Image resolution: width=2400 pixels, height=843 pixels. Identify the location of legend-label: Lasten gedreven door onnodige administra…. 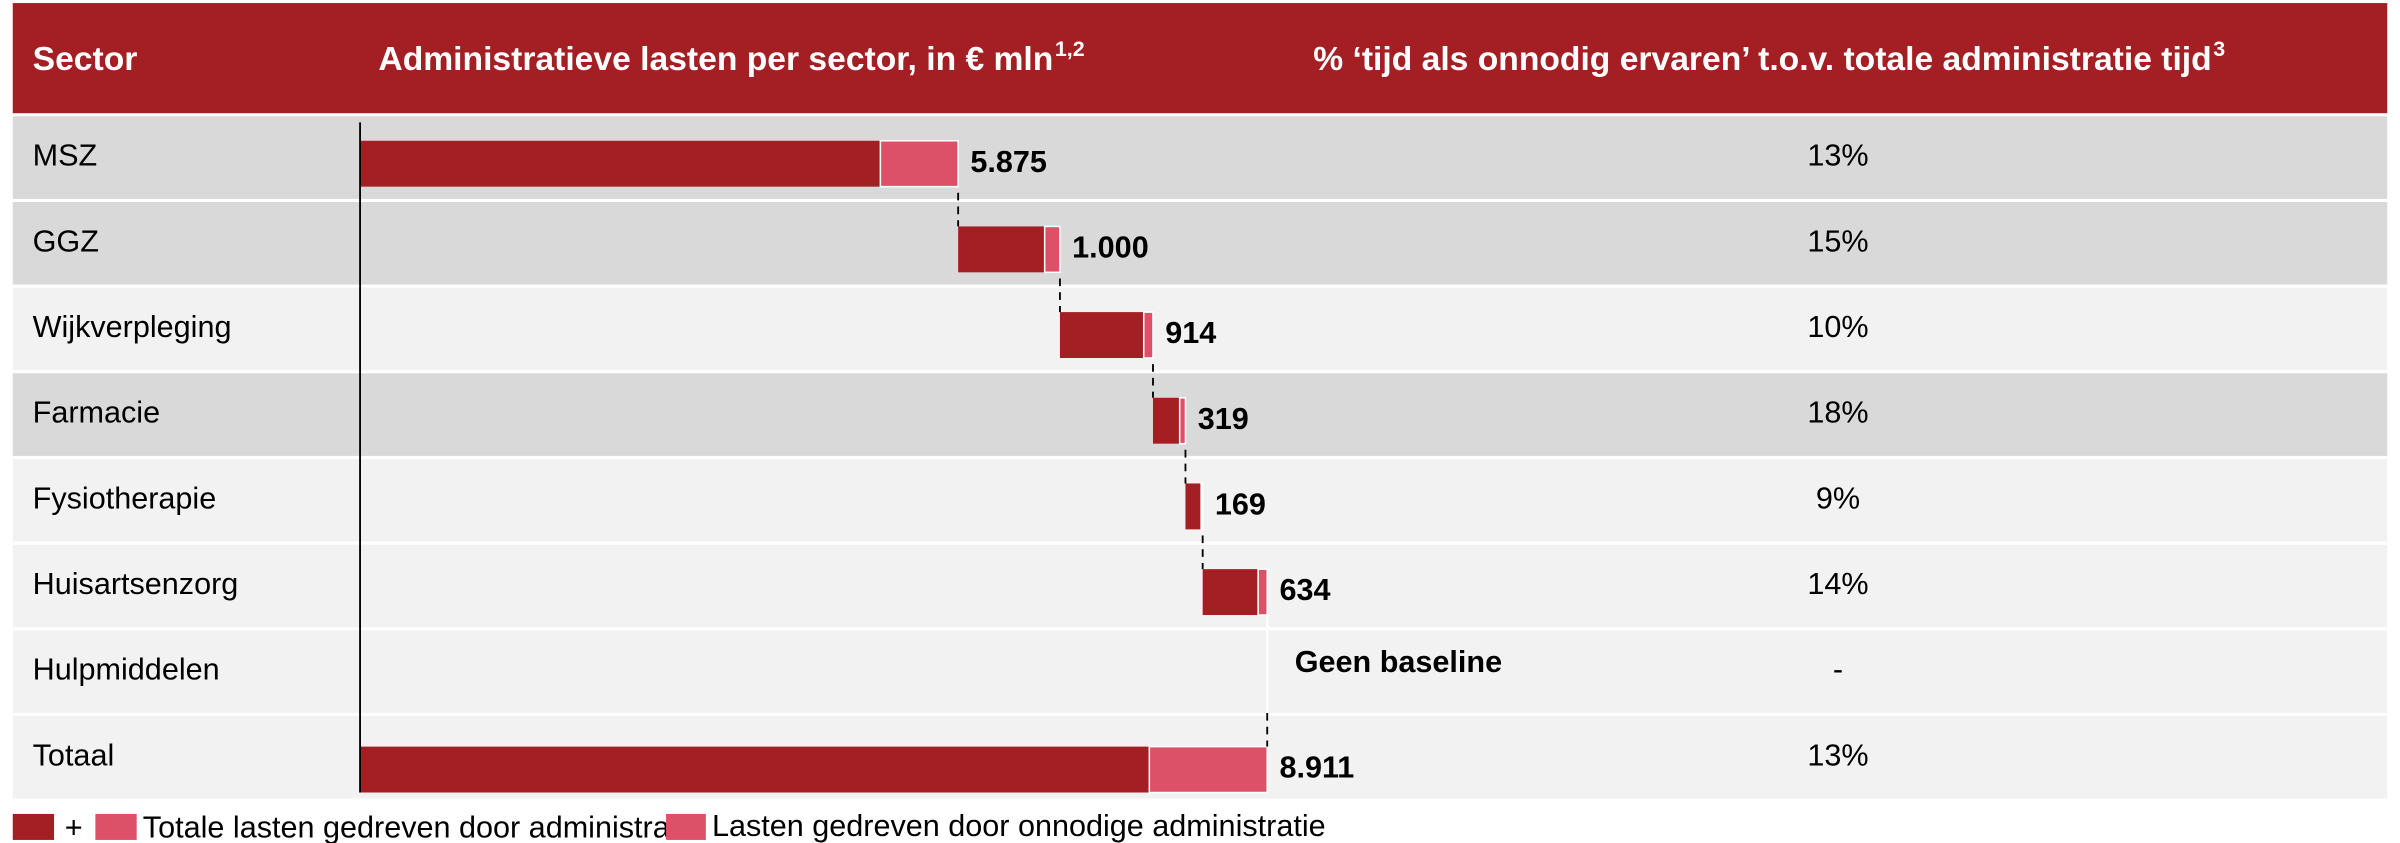
(1019, 826).